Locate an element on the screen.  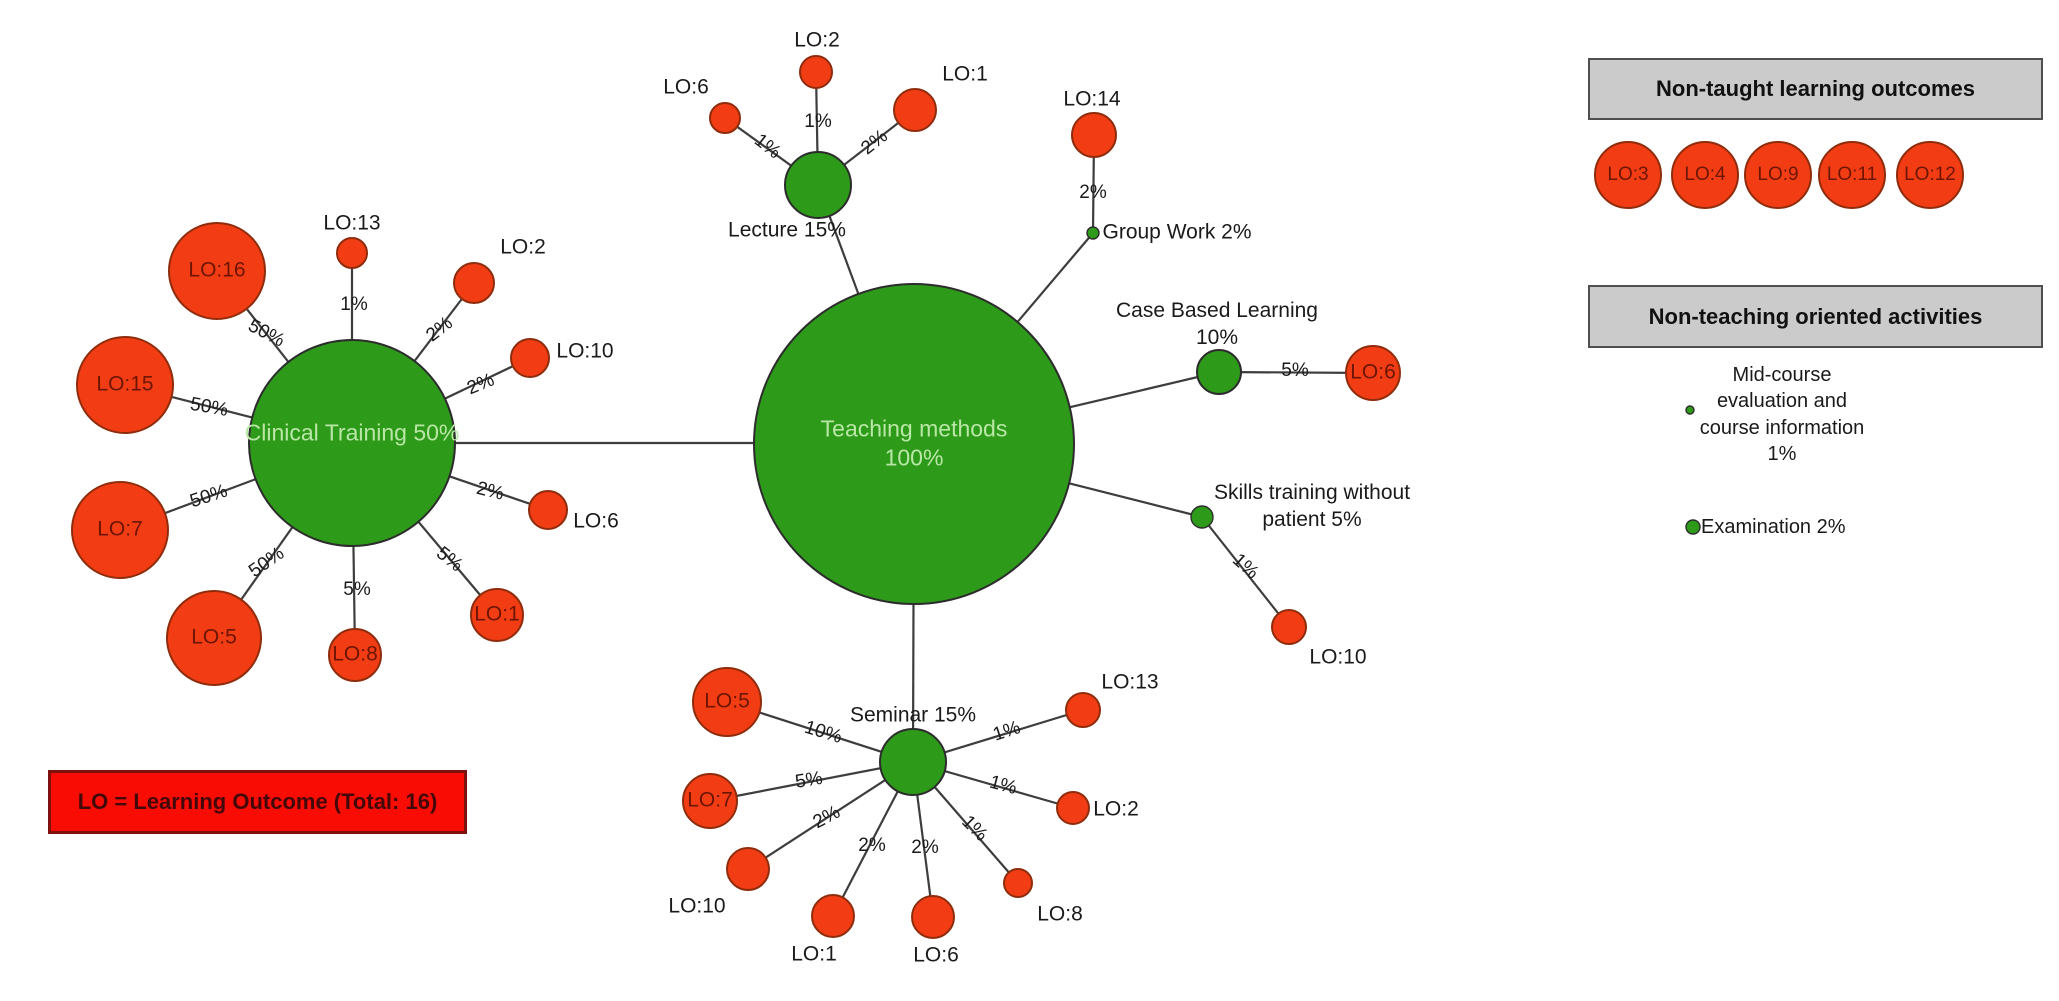
legend-text: LO = Learning Outcome (Total: 16) is located at coordinates (257, 801).